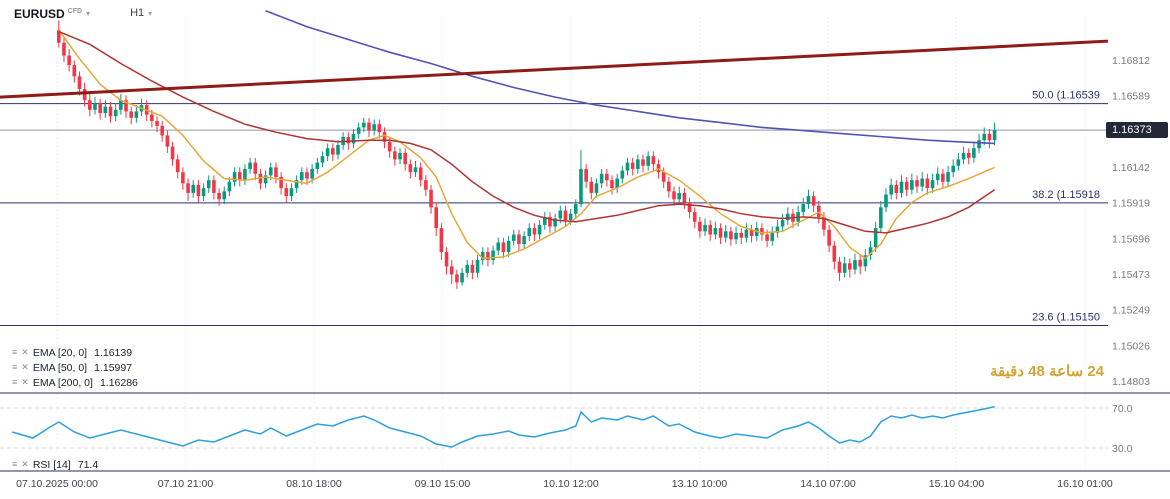  What do you see at coordinates (1066, 318) in the screenshot?
I see `fib-label: 23.6 (1.15150` at bounding box center [1066, 318].